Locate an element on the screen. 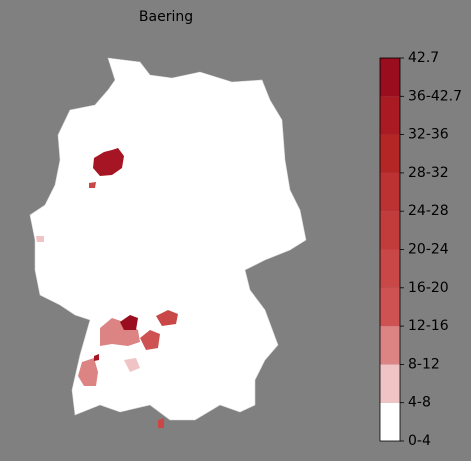  colorbar-label: 28-32 is located at coordinates (428, 173).